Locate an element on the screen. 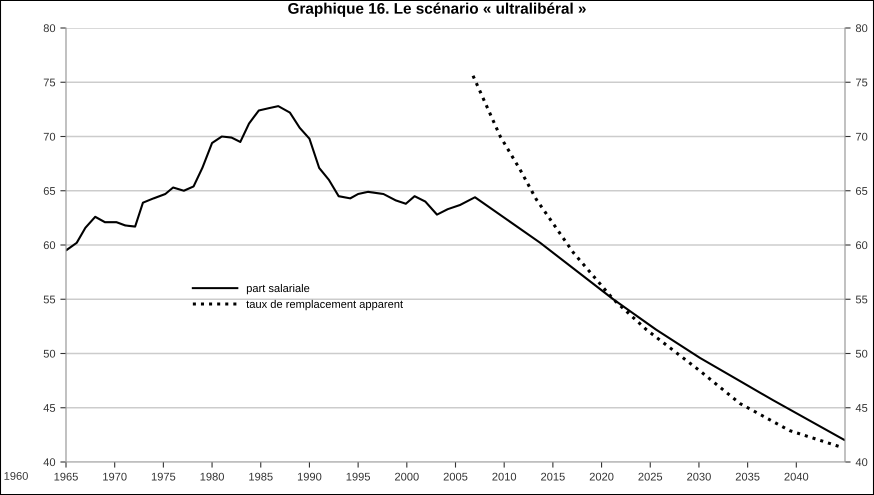 Image resolution: width=874 pixels, height=495 pixels. y-tick-label: 80 is located at coordinates (50, 28).